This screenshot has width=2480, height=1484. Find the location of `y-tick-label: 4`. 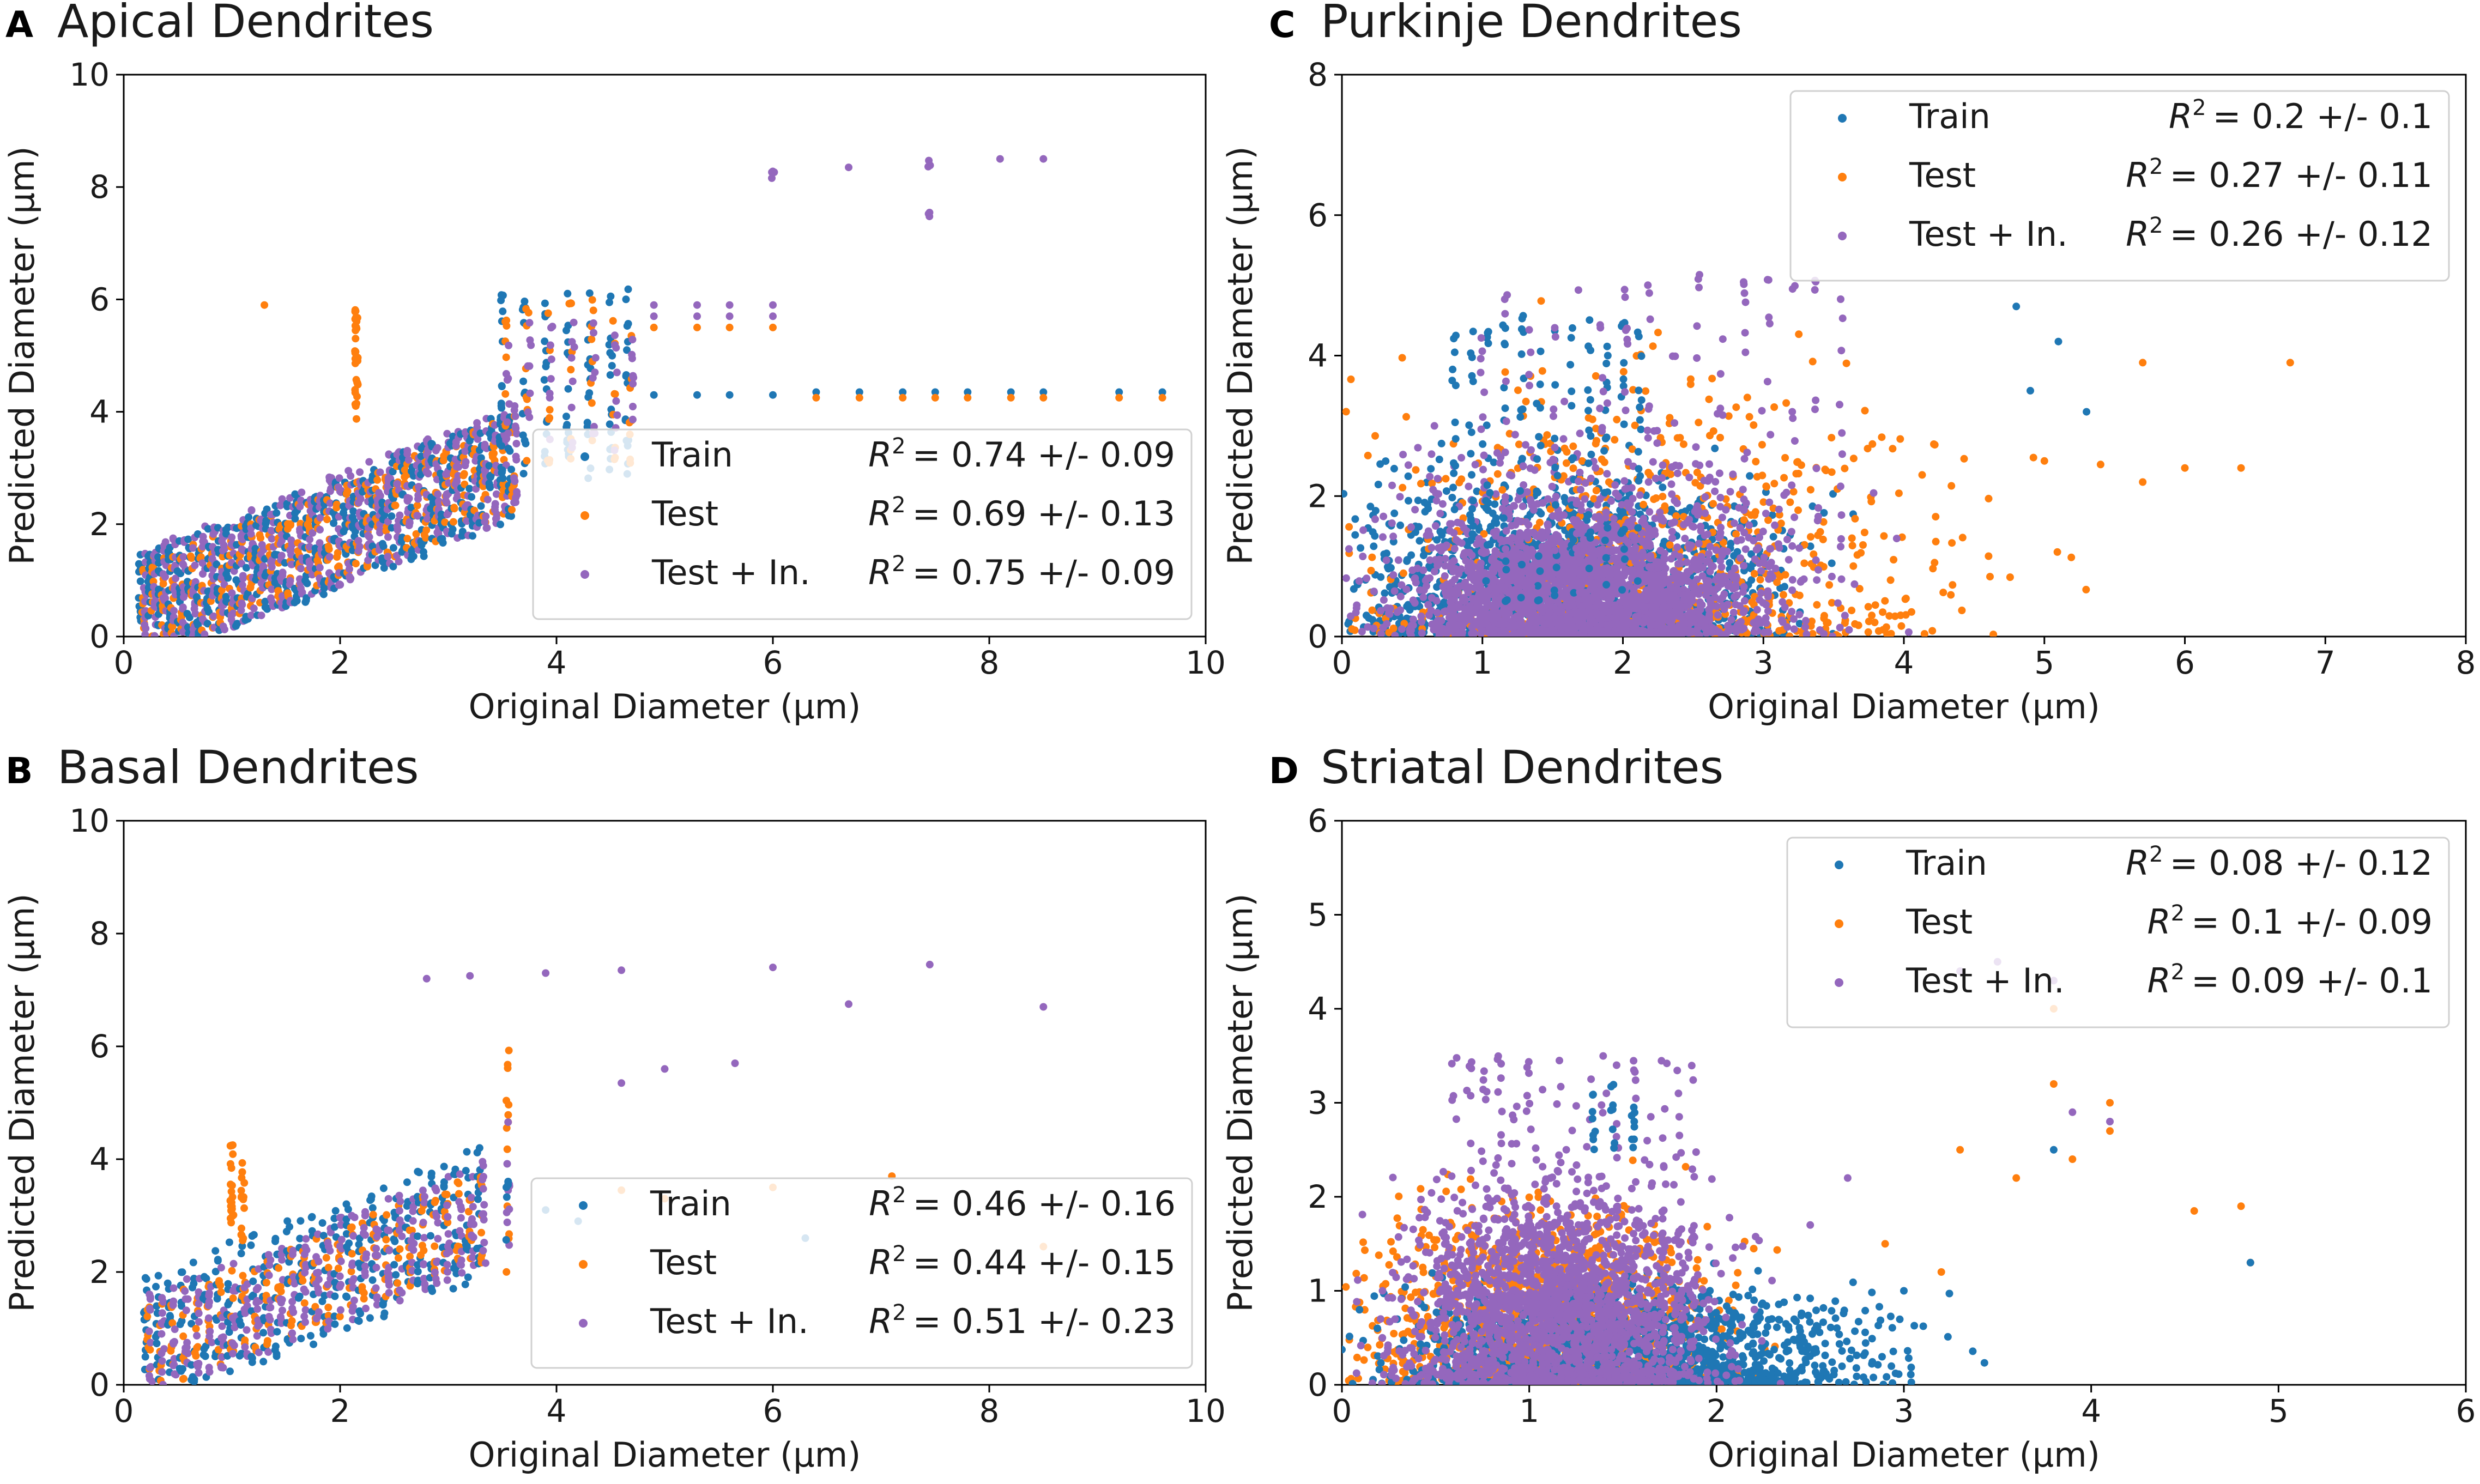

y-tick-label: 4 is located at coordinates (99, 412).